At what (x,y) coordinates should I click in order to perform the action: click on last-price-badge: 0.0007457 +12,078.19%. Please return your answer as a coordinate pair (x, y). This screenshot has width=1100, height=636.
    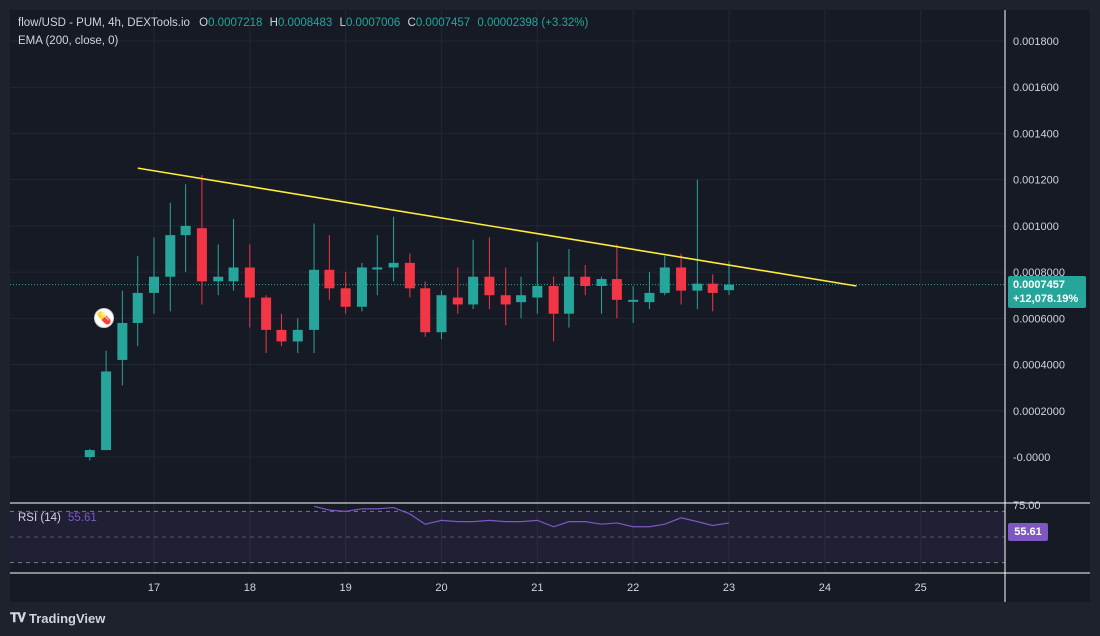
    Looking at the image, I should click on (1047, 292).